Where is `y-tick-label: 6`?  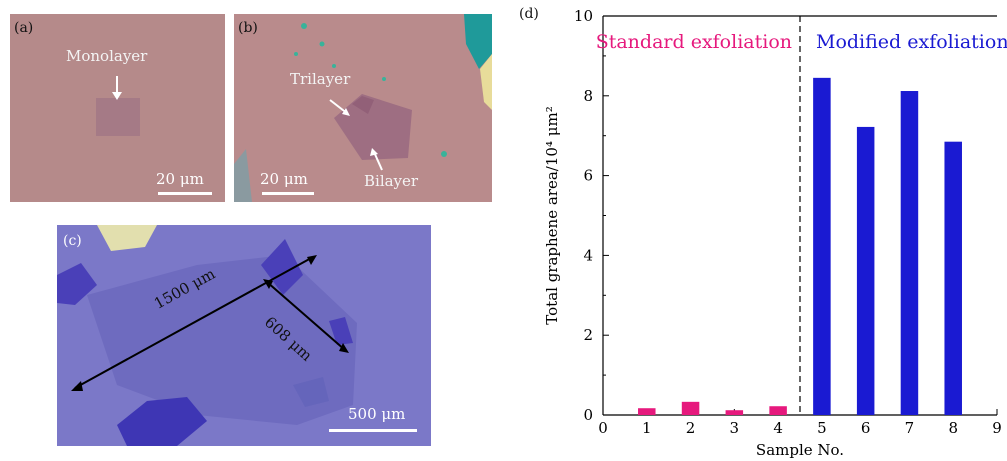 y-tick-label: 6 is located at coordinates (588, 176).